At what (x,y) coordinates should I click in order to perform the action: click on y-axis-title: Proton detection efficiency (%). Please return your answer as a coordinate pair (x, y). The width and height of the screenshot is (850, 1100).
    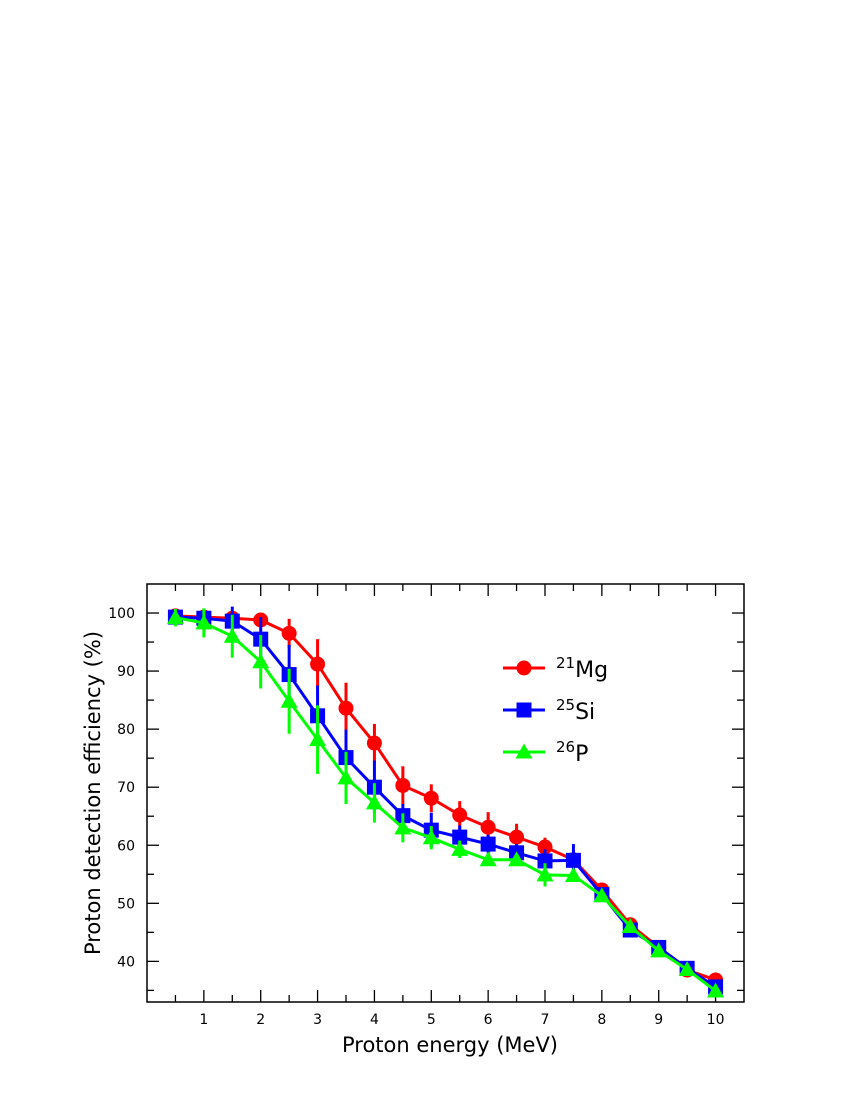
    Looking at the image, I should click on (93, 793).